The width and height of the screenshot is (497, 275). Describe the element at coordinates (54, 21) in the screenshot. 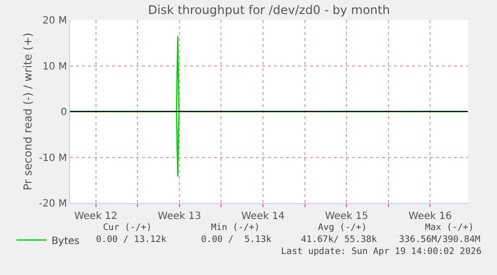

I see `y-tick-label: 20 M` at that location.